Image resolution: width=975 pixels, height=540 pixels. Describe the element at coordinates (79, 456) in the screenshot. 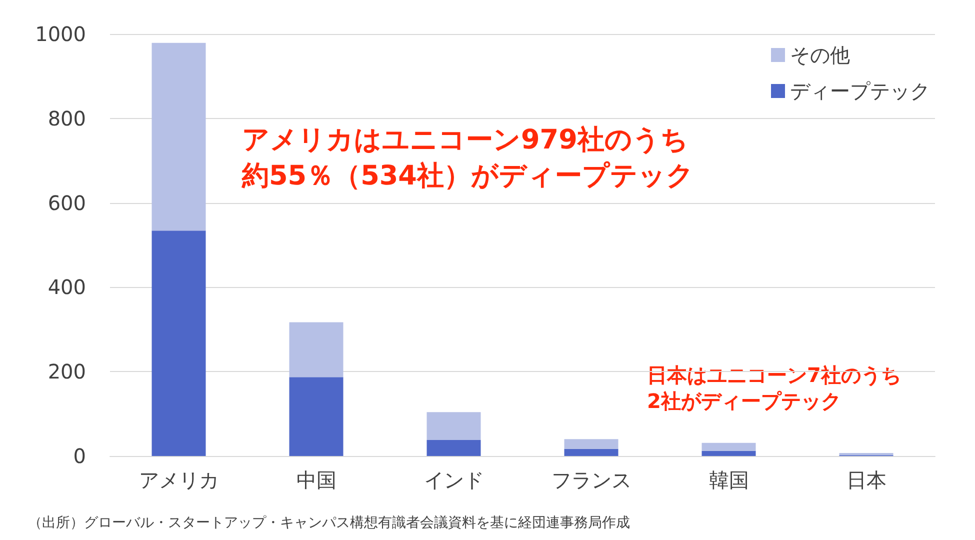

I see `y-tick-label: 0` at that location.